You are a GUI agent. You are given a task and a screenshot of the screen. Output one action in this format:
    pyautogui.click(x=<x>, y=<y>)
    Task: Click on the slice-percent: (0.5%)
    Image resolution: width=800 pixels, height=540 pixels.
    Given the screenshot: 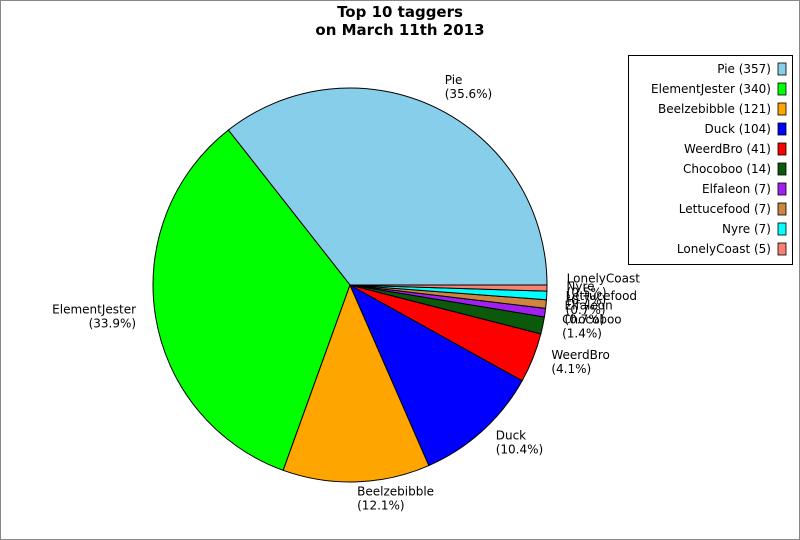 What is the action you would take?
    pyautogui.click(x=587, y=292)
    